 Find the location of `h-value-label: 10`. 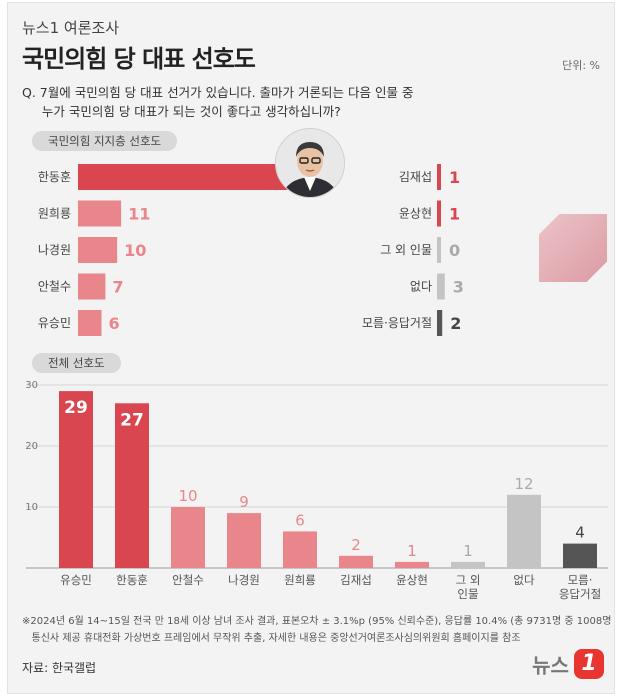

h-value-label: 10 is located at coordinates (135, 250).